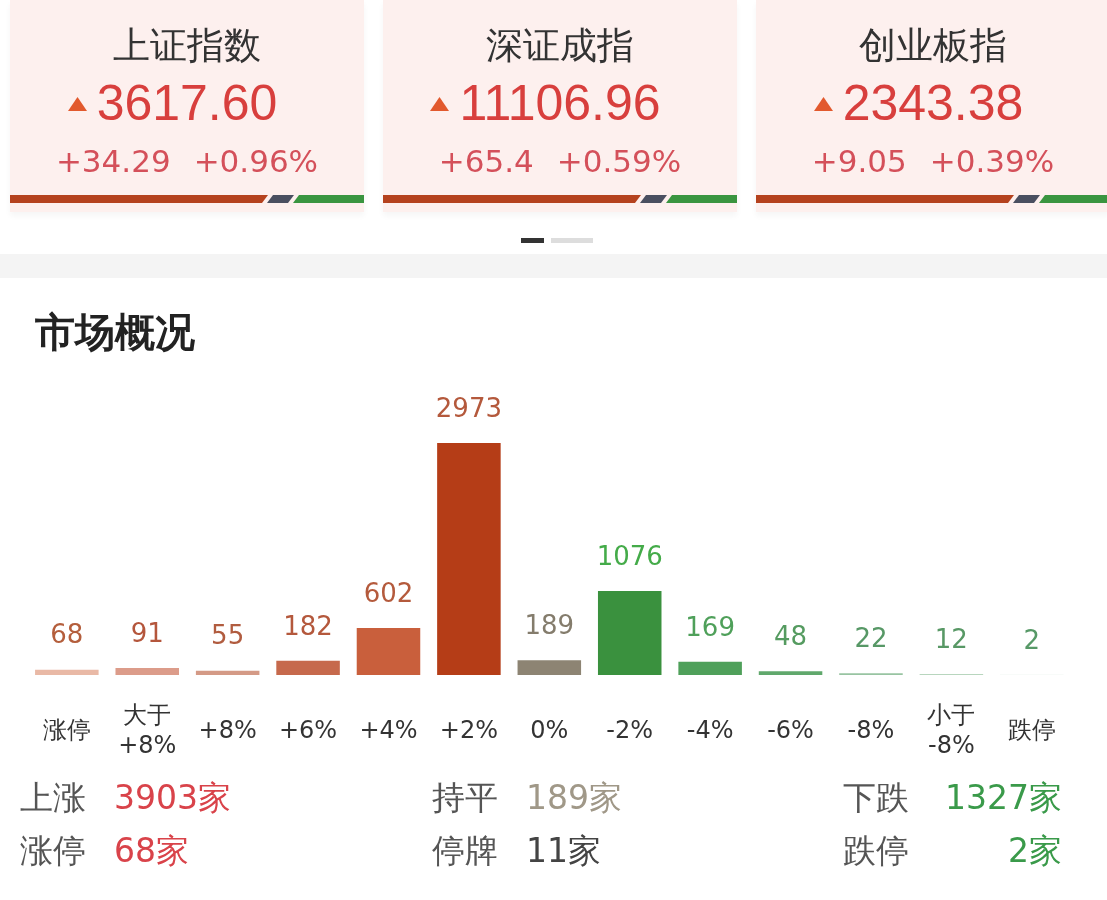  I want to click on text: 上证指数, so click(187, 45).